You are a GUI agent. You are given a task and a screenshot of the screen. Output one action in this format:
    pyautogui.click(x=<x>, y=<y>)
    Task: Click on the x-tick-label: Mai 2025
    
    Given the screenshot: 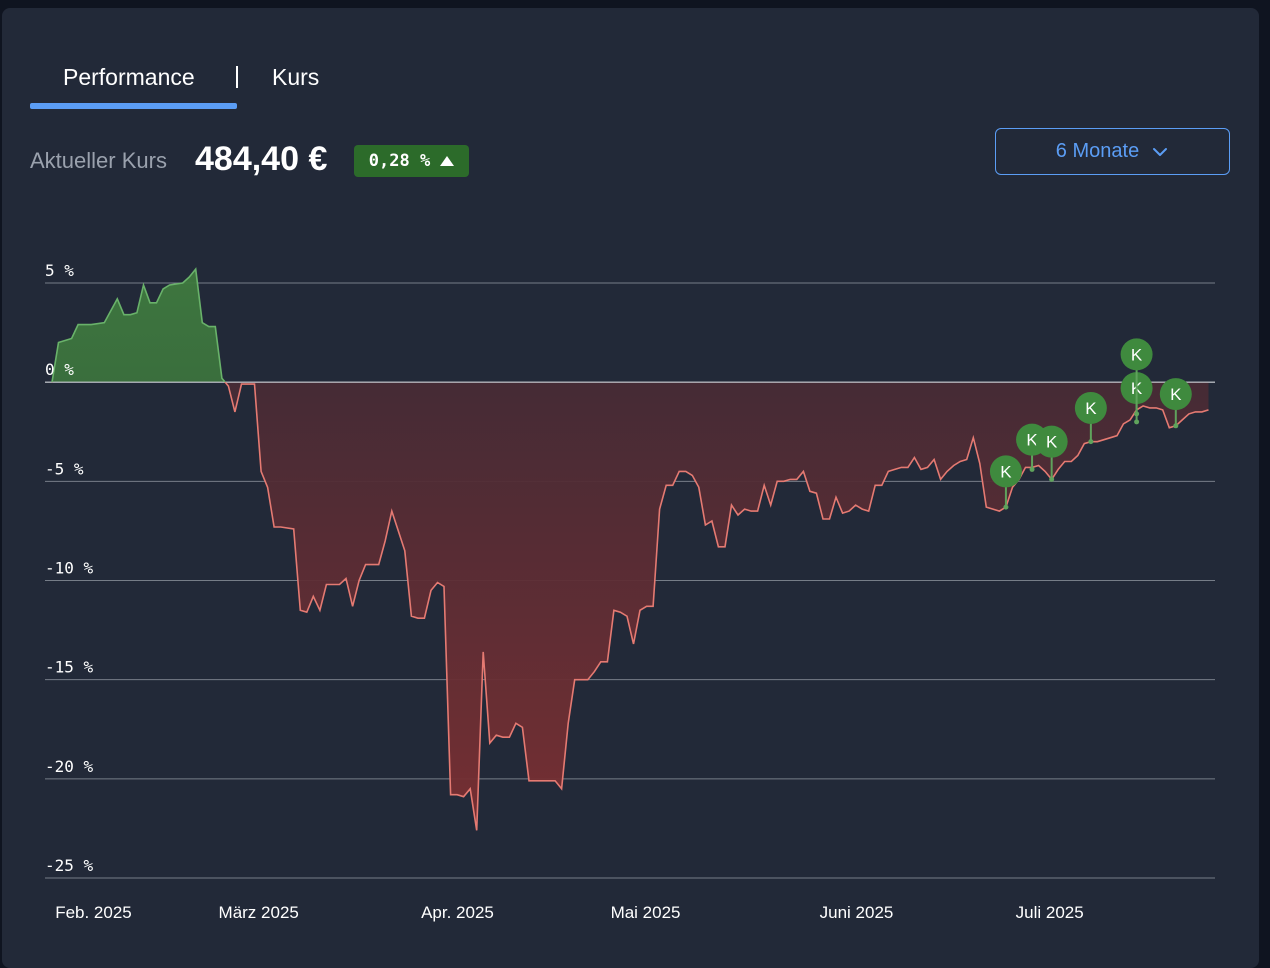 What is the action you would take?
    pyautogui.click(x=646, y=912)
    